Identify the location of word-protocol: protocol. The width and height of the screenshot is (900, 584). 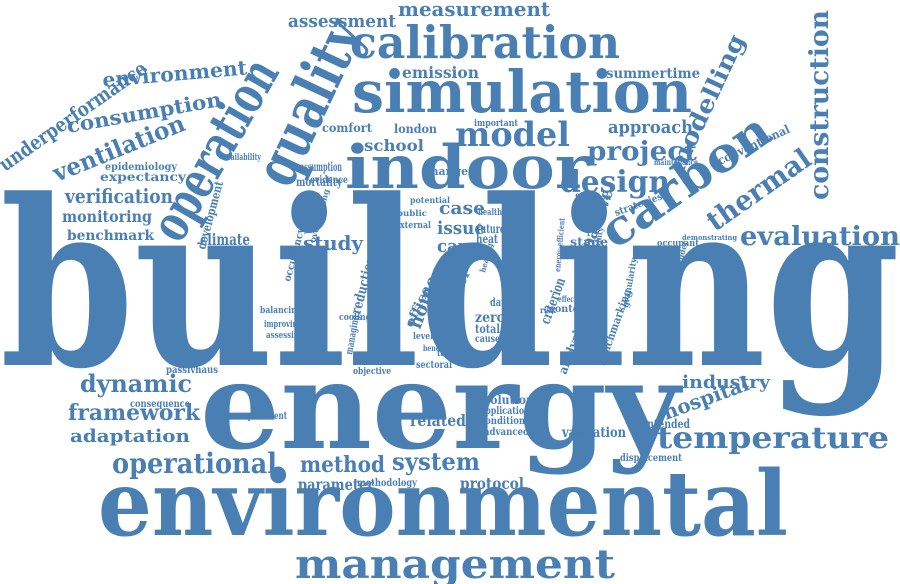
(492, 483).